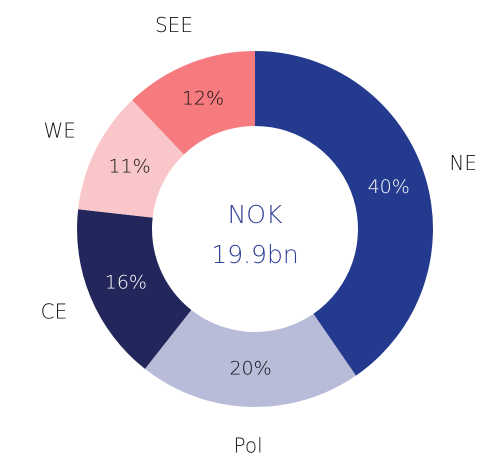 Image resolution: width=489 pixels, height=453 pixels. Describe the element at coordinates (389, 187) in the screenshot. I see `value-label: 40%` at that location.